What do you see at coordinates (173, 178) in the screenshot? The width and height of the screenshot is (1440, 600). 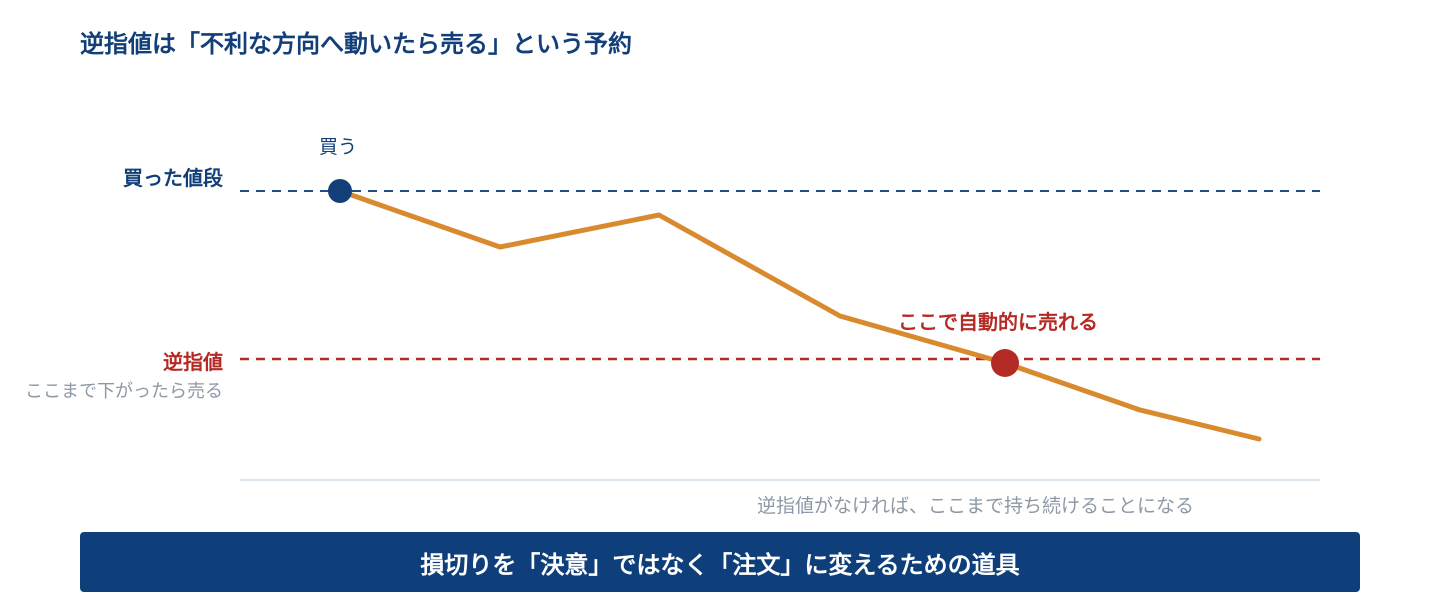 I see `buy-price-label: 買った値段` at bounding box center [173, 178].